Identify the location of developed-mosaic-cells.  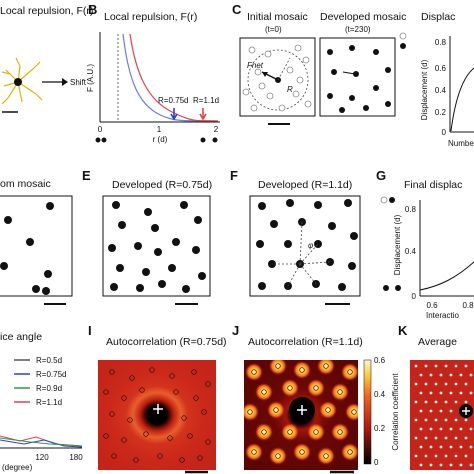
(359, 79).